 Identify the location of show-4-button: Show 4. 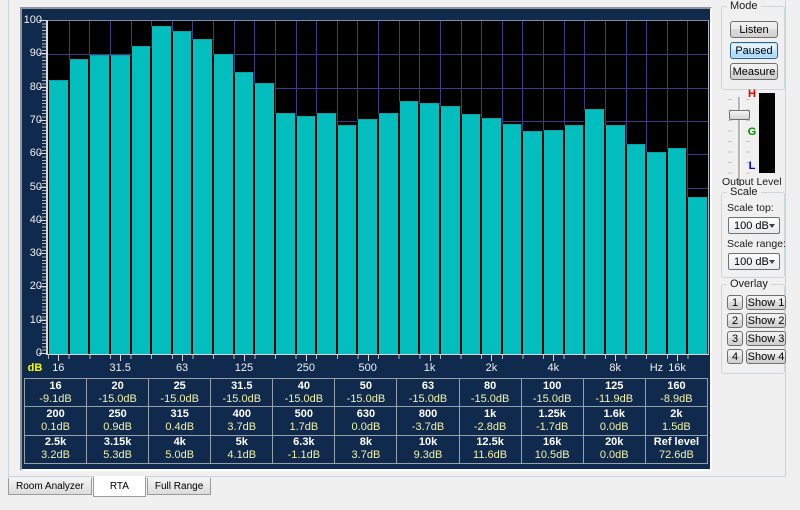
(766, 356).